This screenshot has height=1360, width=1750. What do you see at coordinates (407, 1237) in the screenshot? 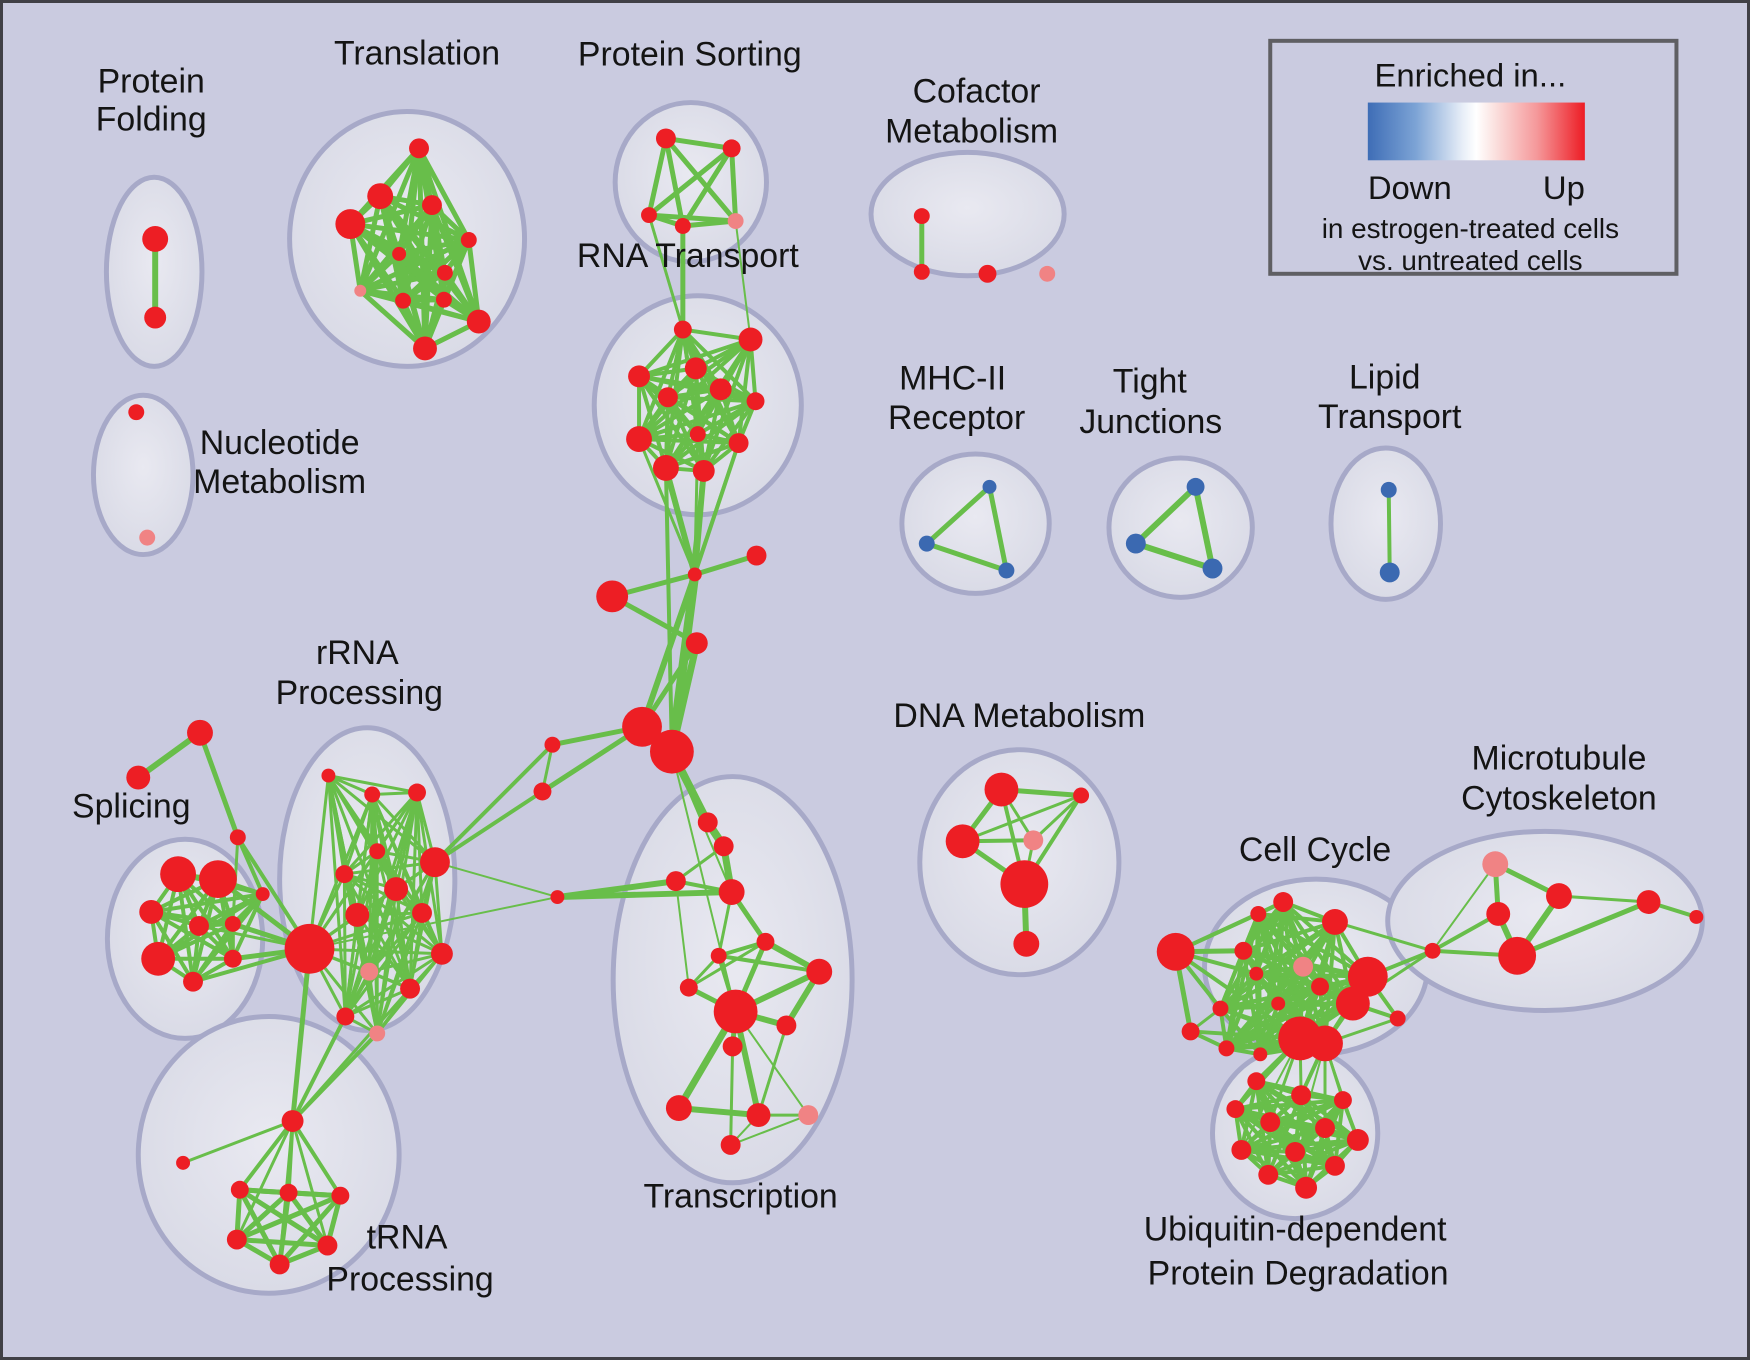
I see `cluster-label: tRNA` at bounding box center [407, 1237].